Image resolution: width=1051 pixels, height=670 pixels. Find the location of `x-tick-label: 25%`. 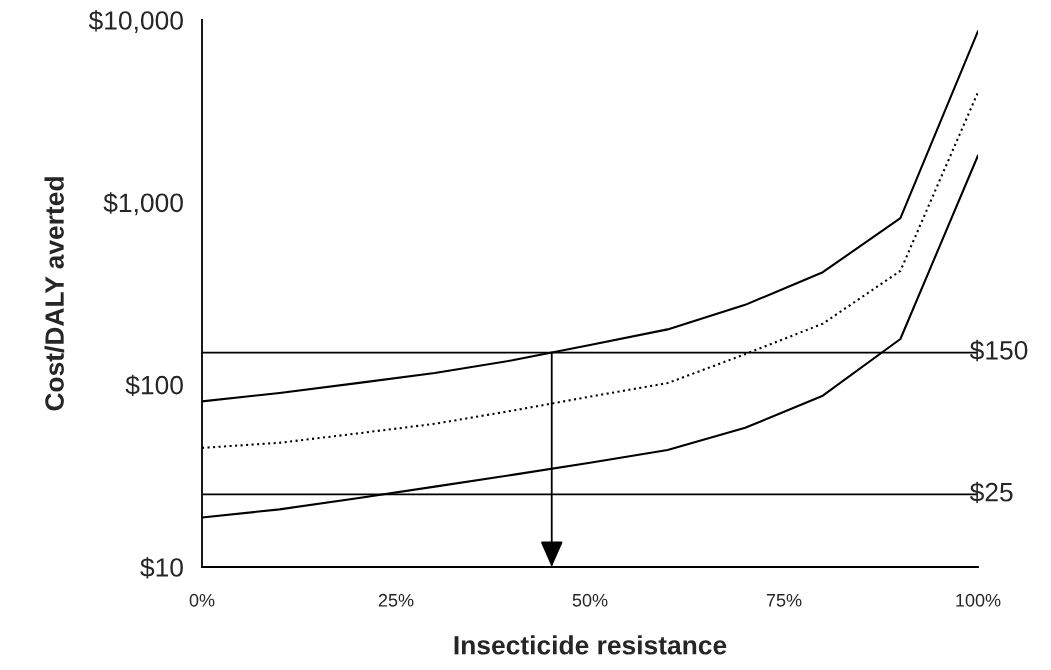

x-tick-label: 25% is located at coordinates (396, 600).